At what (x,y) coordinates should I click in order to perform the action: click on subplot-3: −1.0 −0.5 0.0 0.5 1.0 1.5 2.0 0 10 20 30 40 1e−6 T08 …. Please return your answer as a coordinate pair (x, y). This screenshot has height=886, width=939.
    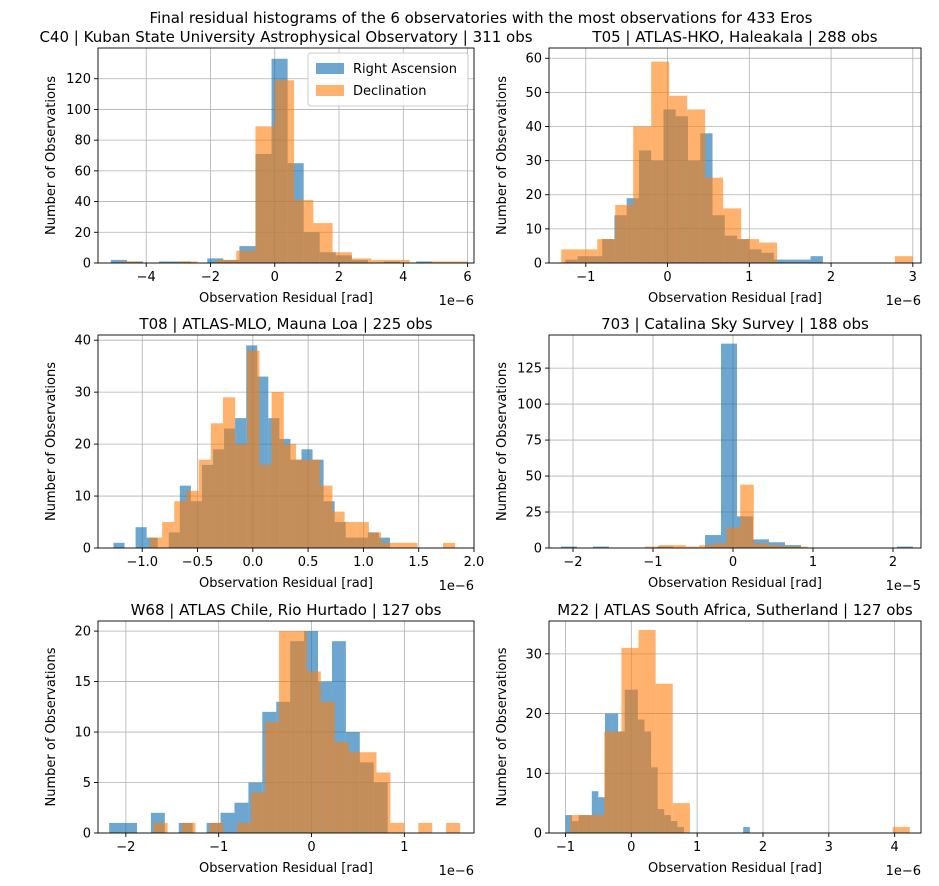
    Looking at the image, I should click on (264, 454).